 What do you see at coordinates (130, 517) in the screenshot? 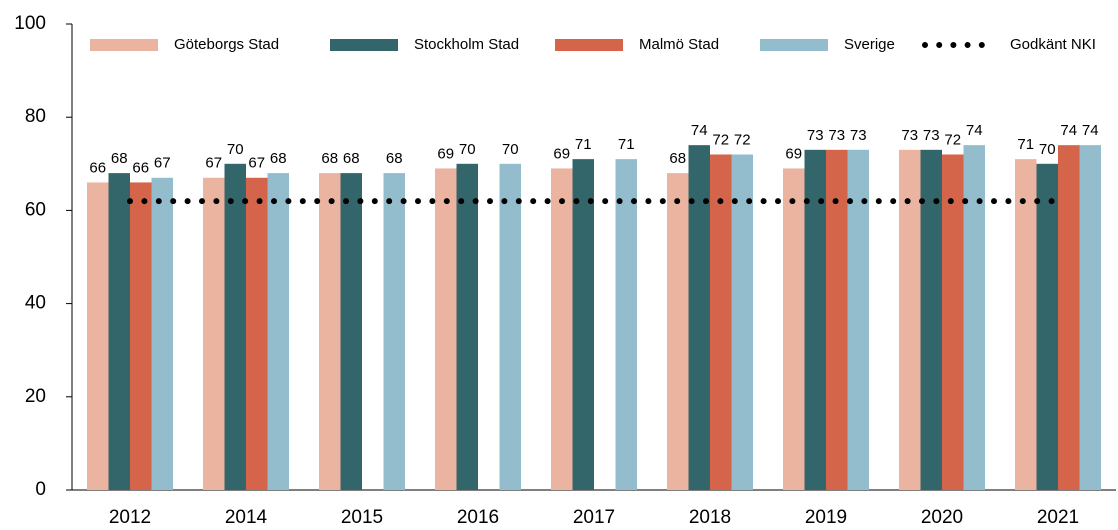
I see `x-tick-label: 2012` at bounding box center [130, 517].